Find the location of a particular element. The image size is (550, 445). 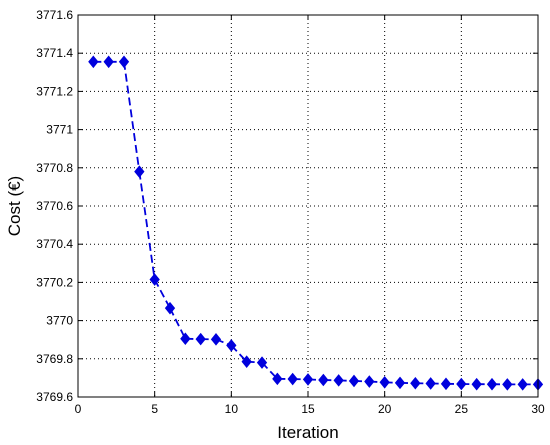

x-tick-label: 15 is located at coordinates (308, 409).